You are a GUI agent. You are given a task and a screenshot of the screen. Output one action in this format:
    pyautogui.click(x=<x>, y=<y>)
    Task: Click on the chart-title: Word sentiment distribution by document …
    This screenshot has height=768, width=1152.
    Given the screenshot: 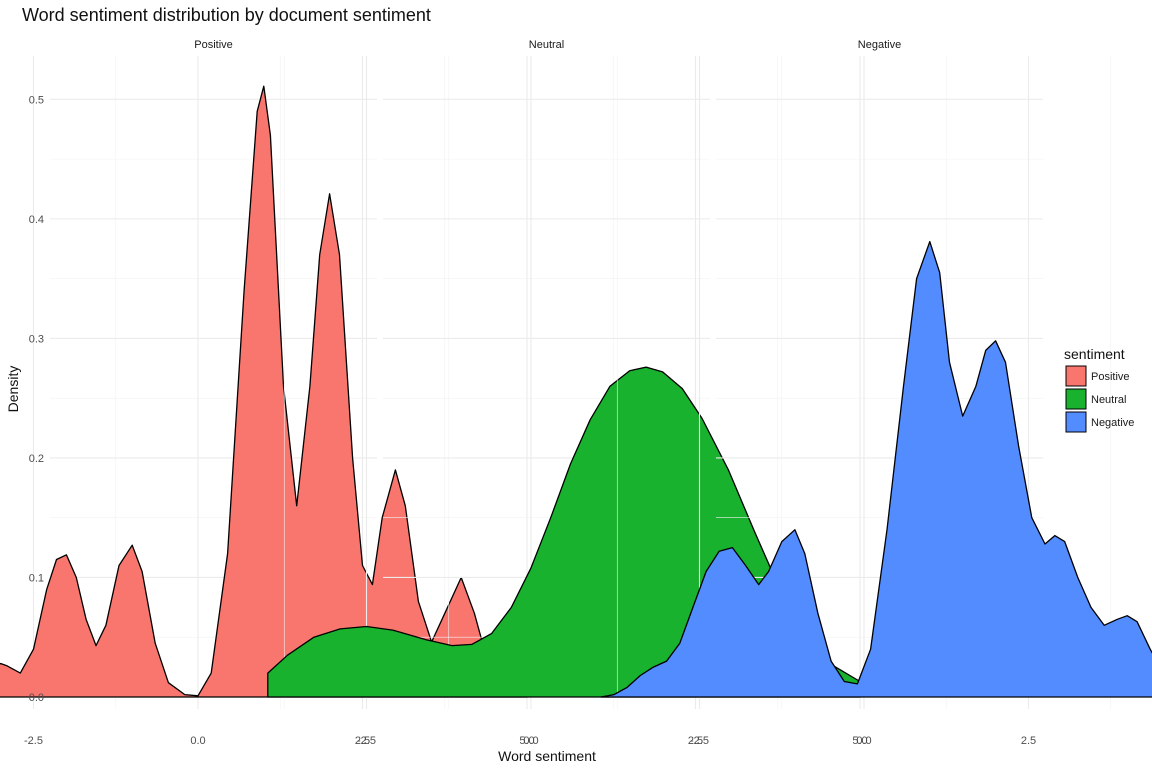 What is the action you would take?
    pyautogui.click(x=226, y=15)
    